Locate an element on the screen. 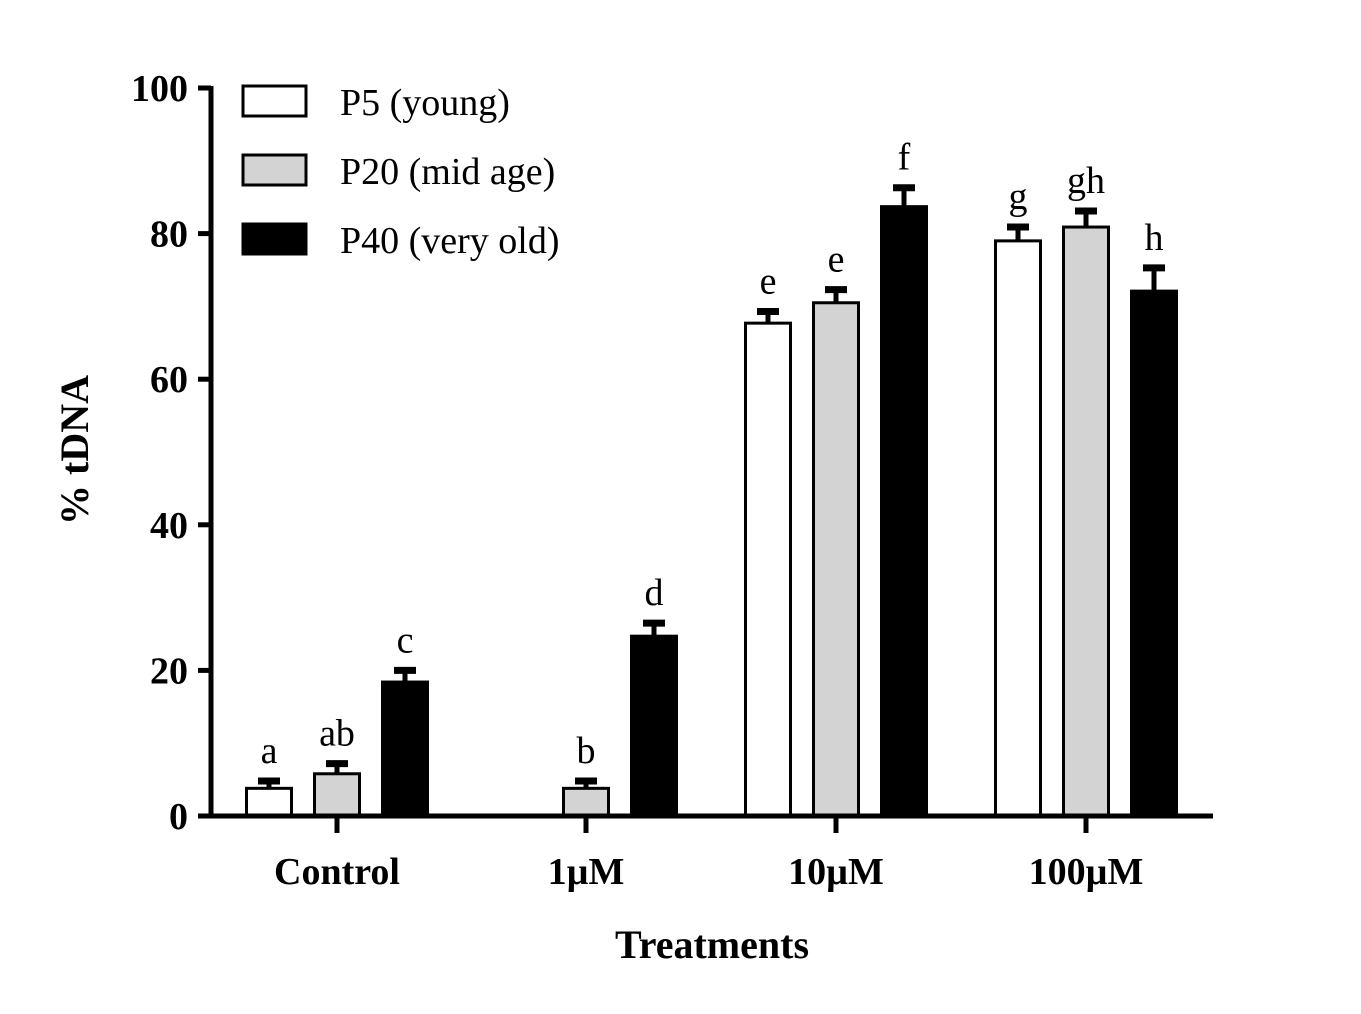  significance-label: c is located at coordinates (405, 640).